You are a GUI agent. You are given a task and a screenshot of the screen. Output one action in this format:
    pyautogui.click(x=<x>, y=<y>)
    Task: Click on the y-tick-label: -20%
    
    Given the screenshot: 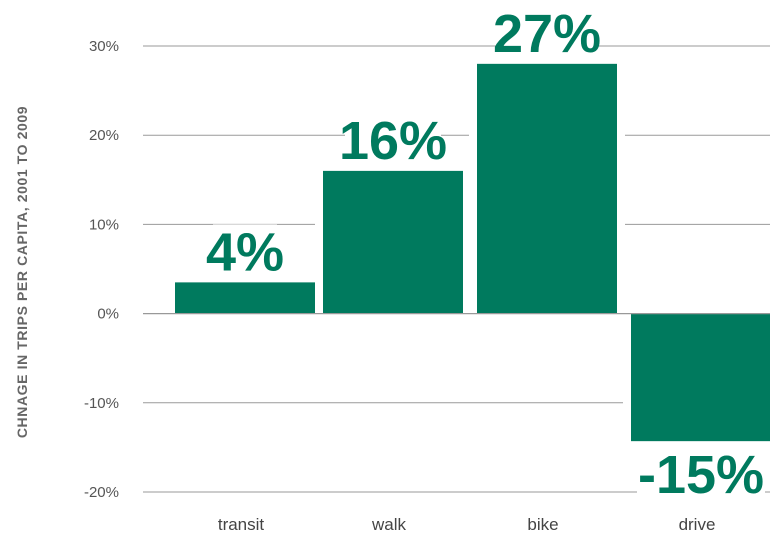 What is the action you would take?
    pyautogui.click(x=101, y=492)
    